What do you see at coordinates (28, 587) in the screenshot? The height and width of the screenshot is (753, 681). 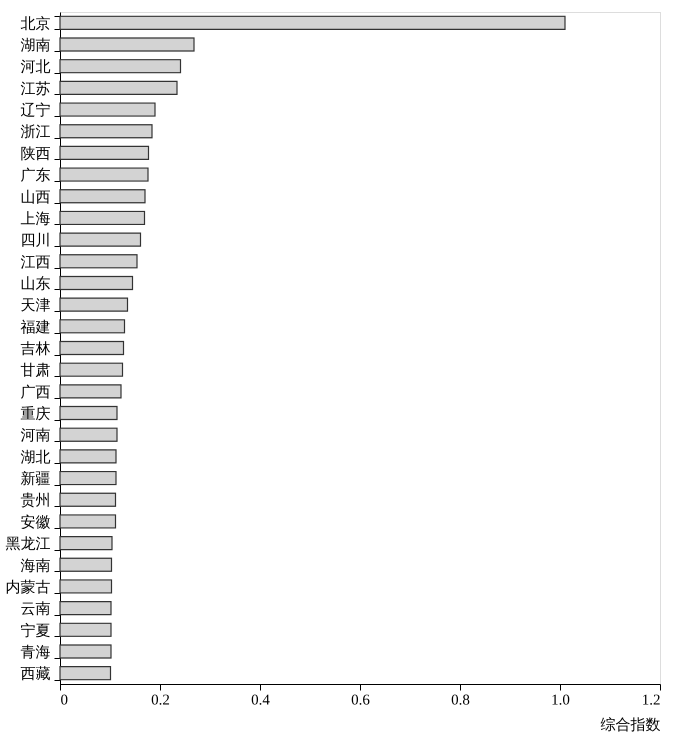 I see `y-tick-label: 内蒙古` at bounding box center [28, 587].